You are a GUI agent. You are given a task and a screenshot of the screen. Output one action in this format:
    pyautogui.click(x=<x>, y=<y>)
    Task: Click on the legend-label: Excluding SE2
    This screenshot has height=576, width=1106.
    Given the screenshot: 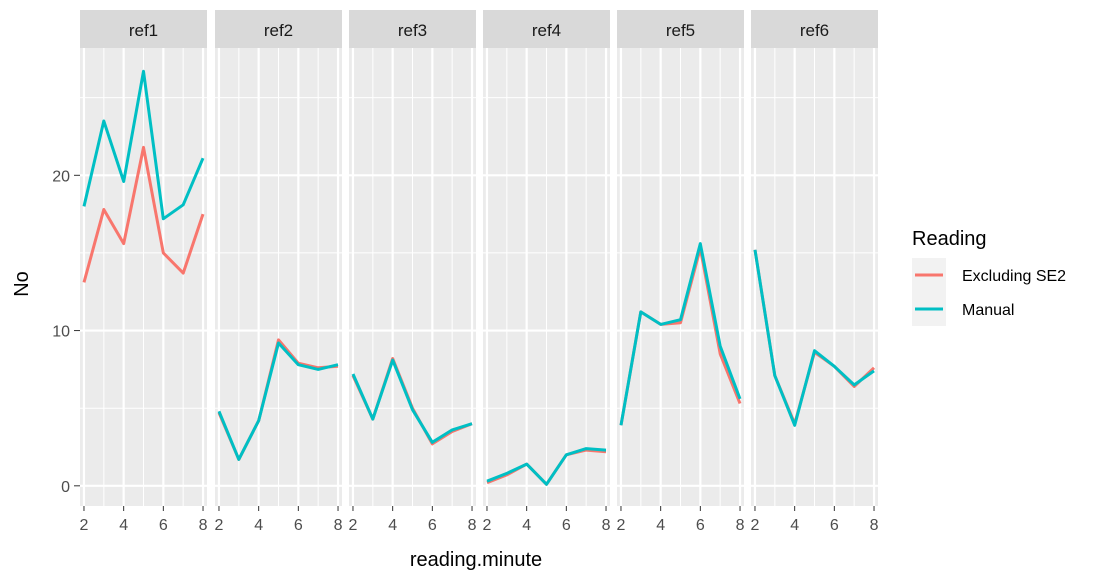 What is the action you would take?
    pyautogui.click(x=1014, y=276)
    